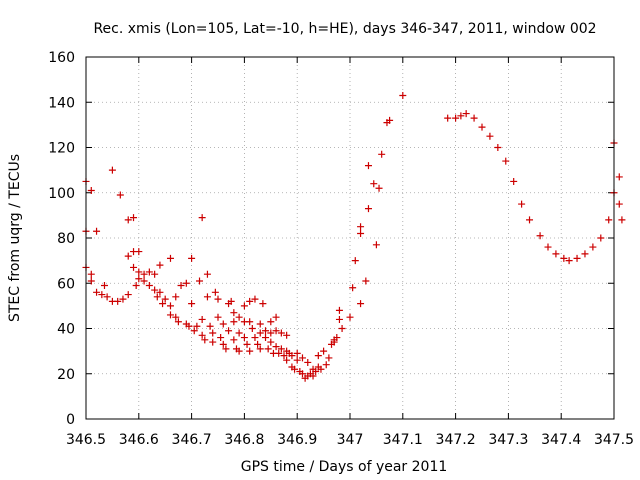 Image resolution: width=640 pixels, height=480 pixels. Describe the element at coordinates (61, 103) in the screenshot. I see `y-tick-label: 140` at that location.